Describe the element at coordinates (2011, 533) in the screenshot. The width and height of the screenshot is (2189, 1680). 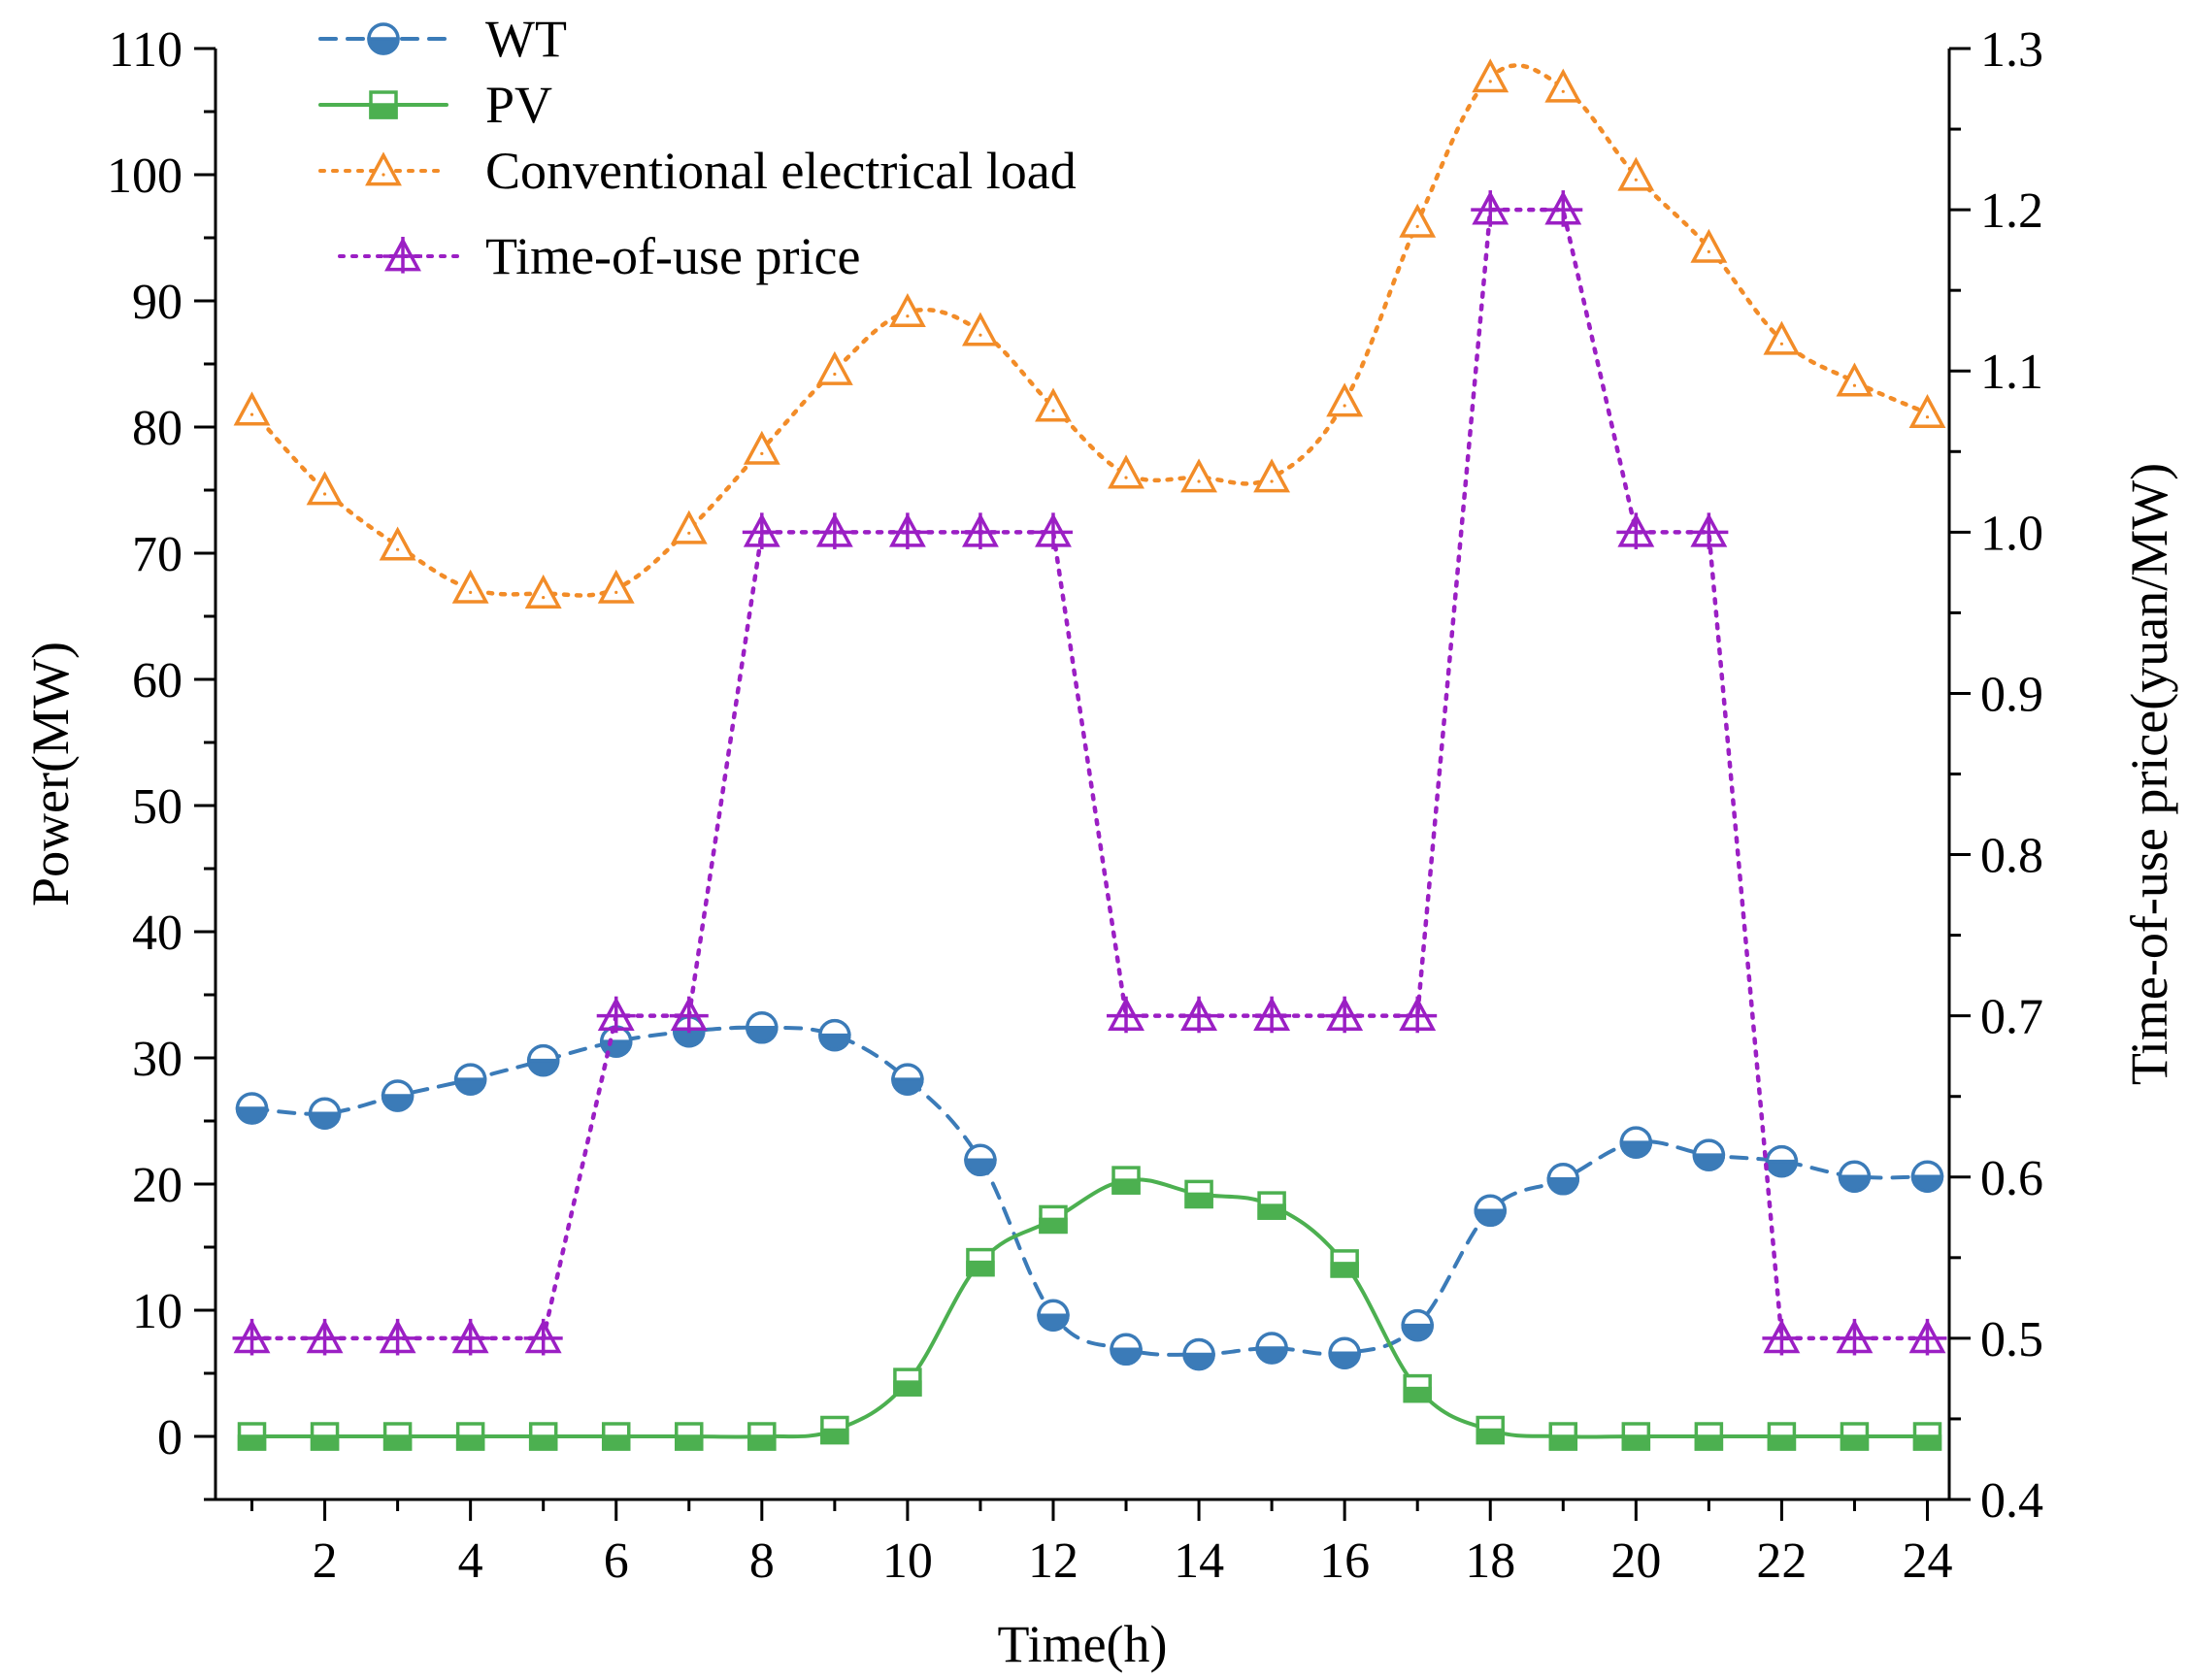
I see `right-y-tick-label: 1.0` at that location.